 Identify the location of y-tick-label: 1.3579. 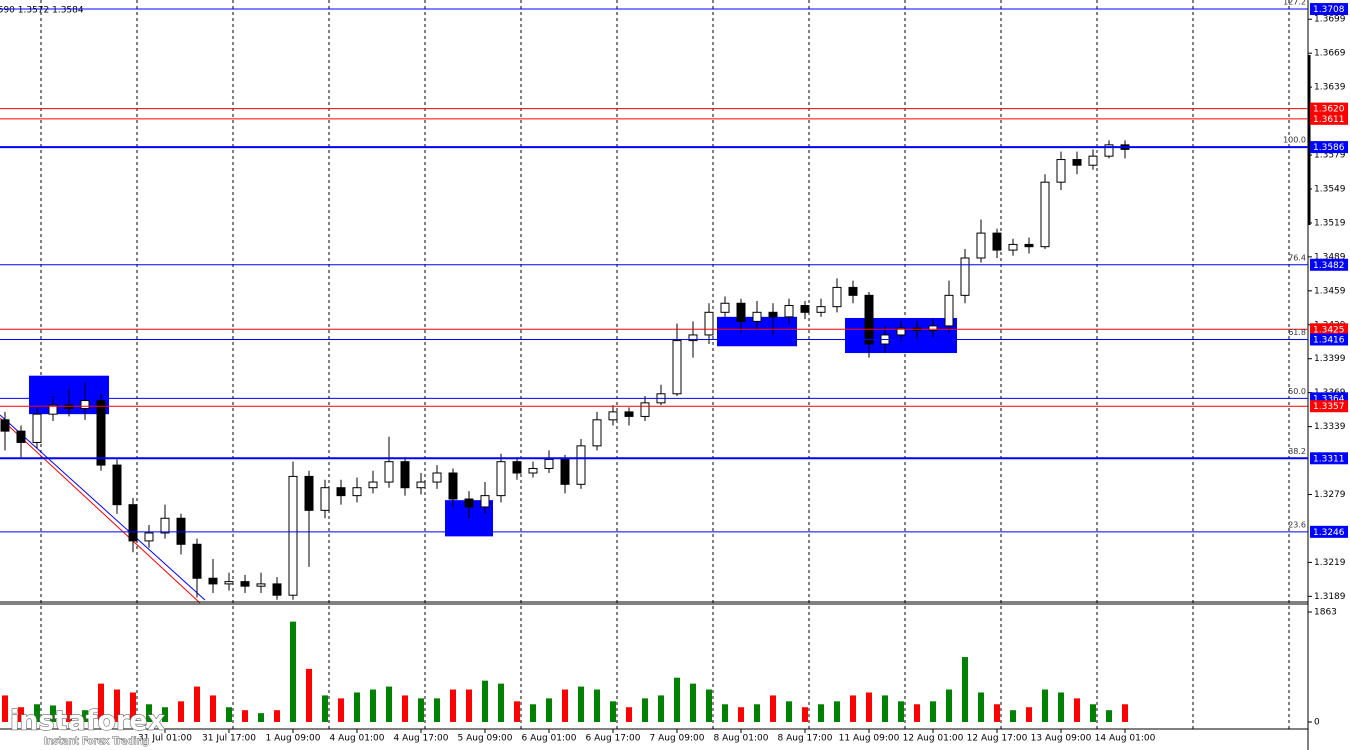
(1330, 156).